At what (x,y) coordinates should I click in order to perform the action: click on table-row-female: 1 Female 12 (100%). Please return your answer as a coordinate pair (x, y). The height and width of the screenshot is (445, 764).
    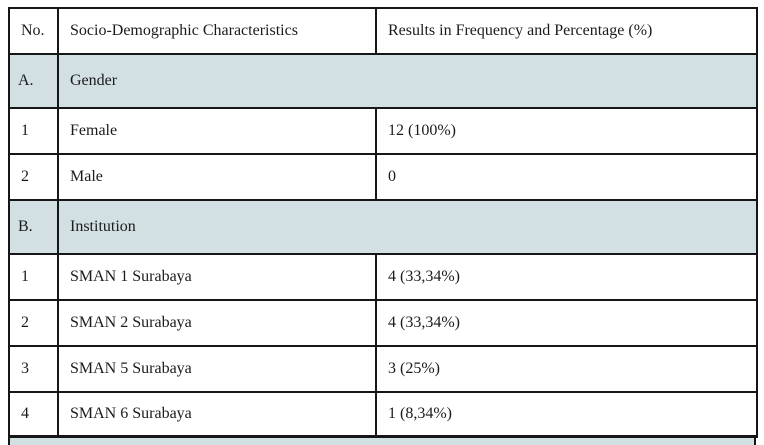
    Looking at the image, I should click on (383, 131).